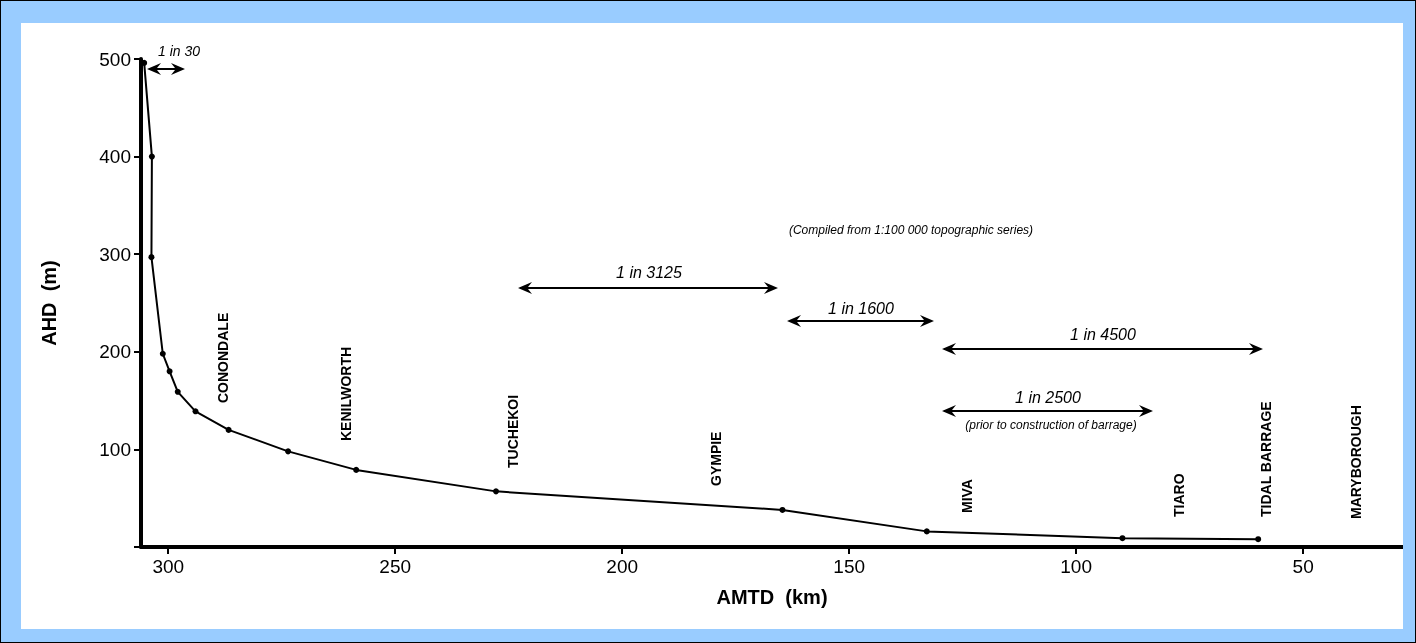 Image resolution: width=1416 pixels, height=643 pixels. I want to click on x-tick-label: 150, so click(849, 566).